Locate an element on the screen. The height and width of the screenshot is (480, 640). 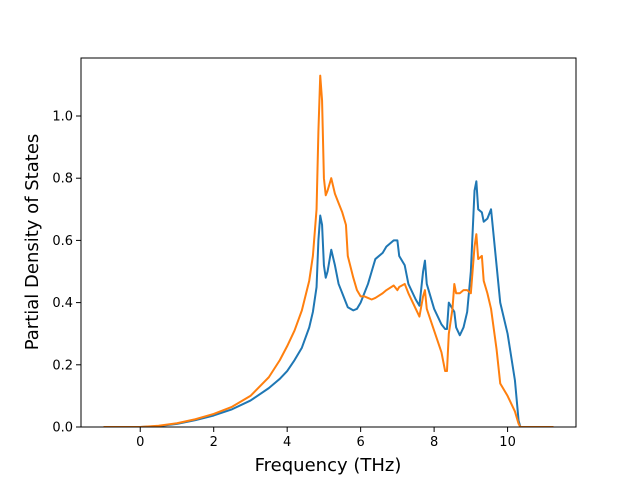
y-tick-label: 0.8 is located at coordinates (62, 179).